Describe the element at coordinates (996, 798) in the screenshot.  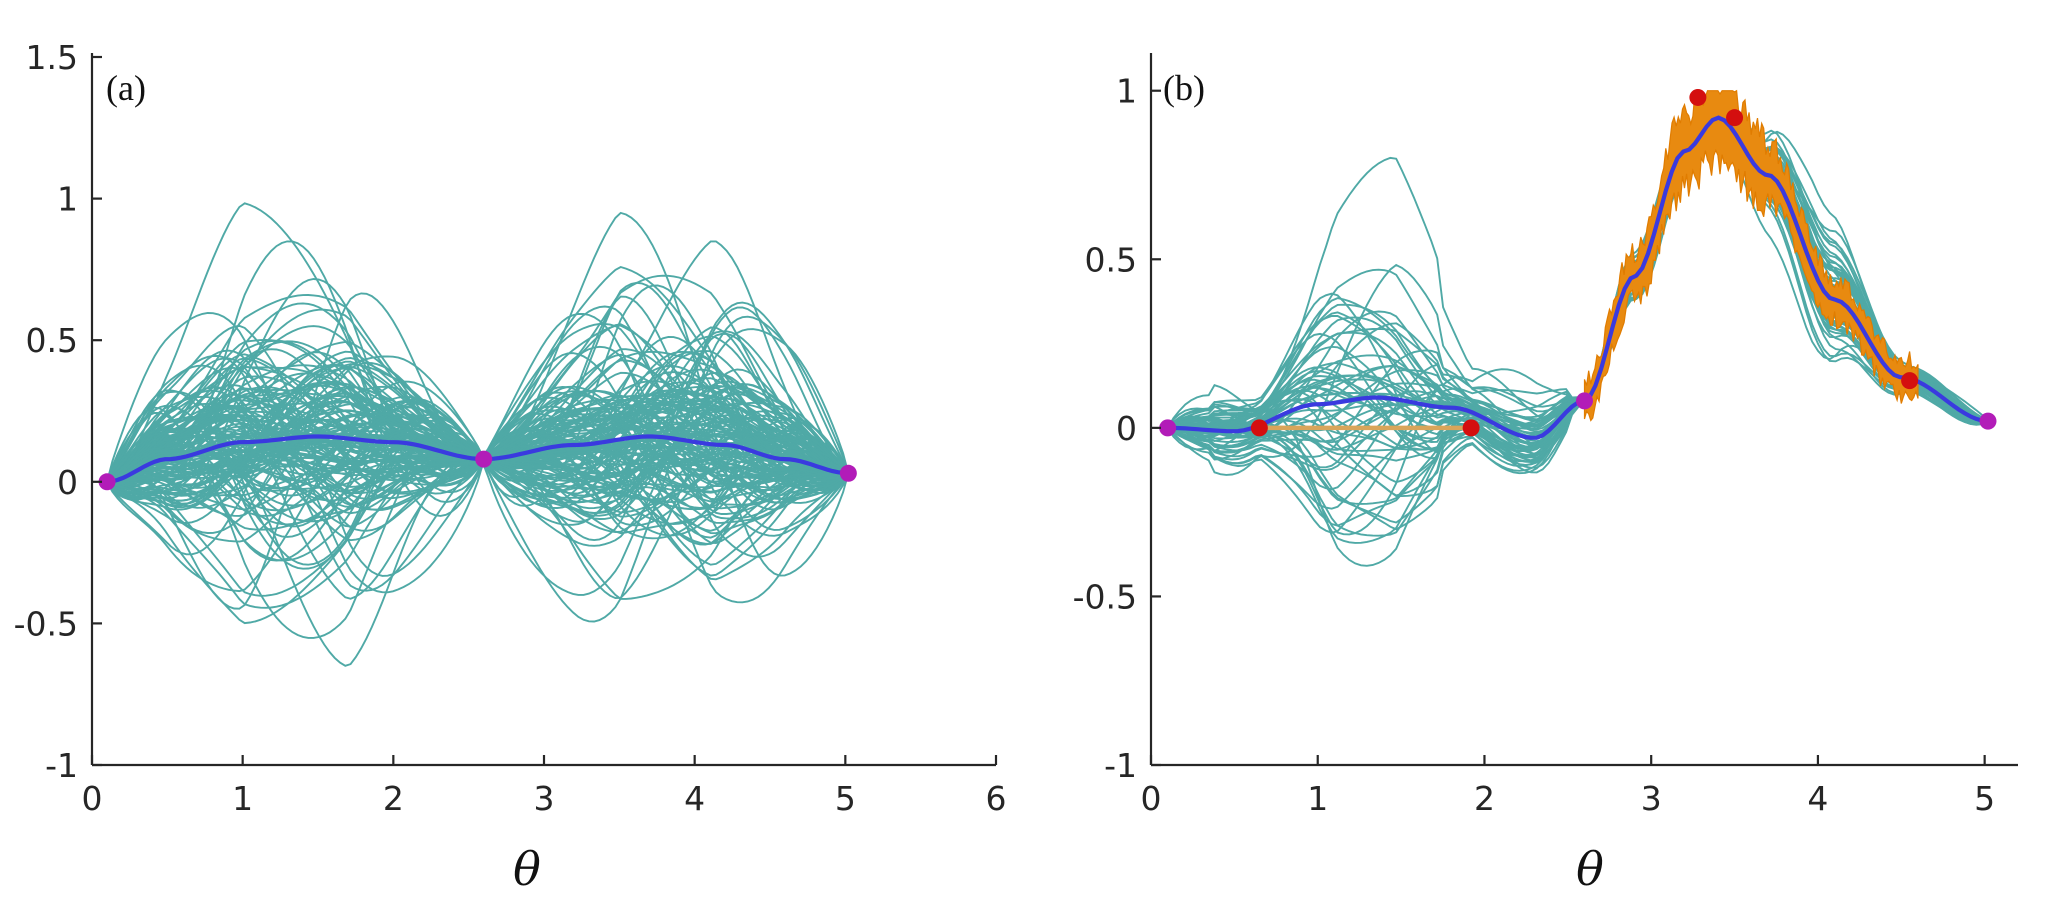
I see `x-tick-label: 6` at that location.